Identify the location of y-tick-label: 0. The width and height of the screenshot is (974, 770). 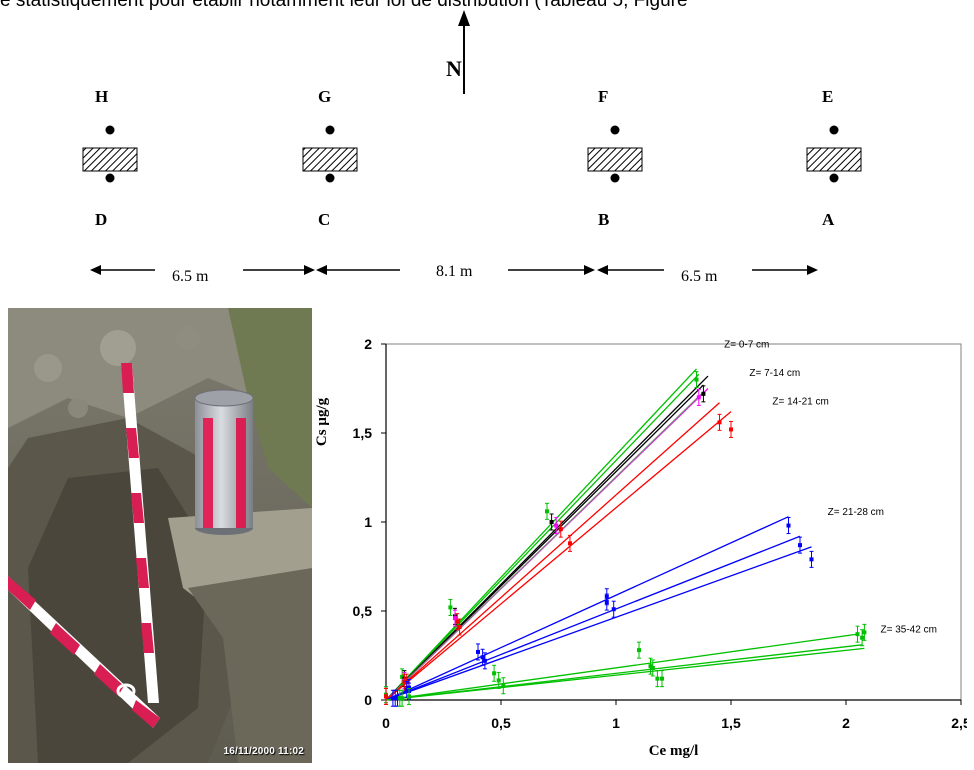
(368, 700).